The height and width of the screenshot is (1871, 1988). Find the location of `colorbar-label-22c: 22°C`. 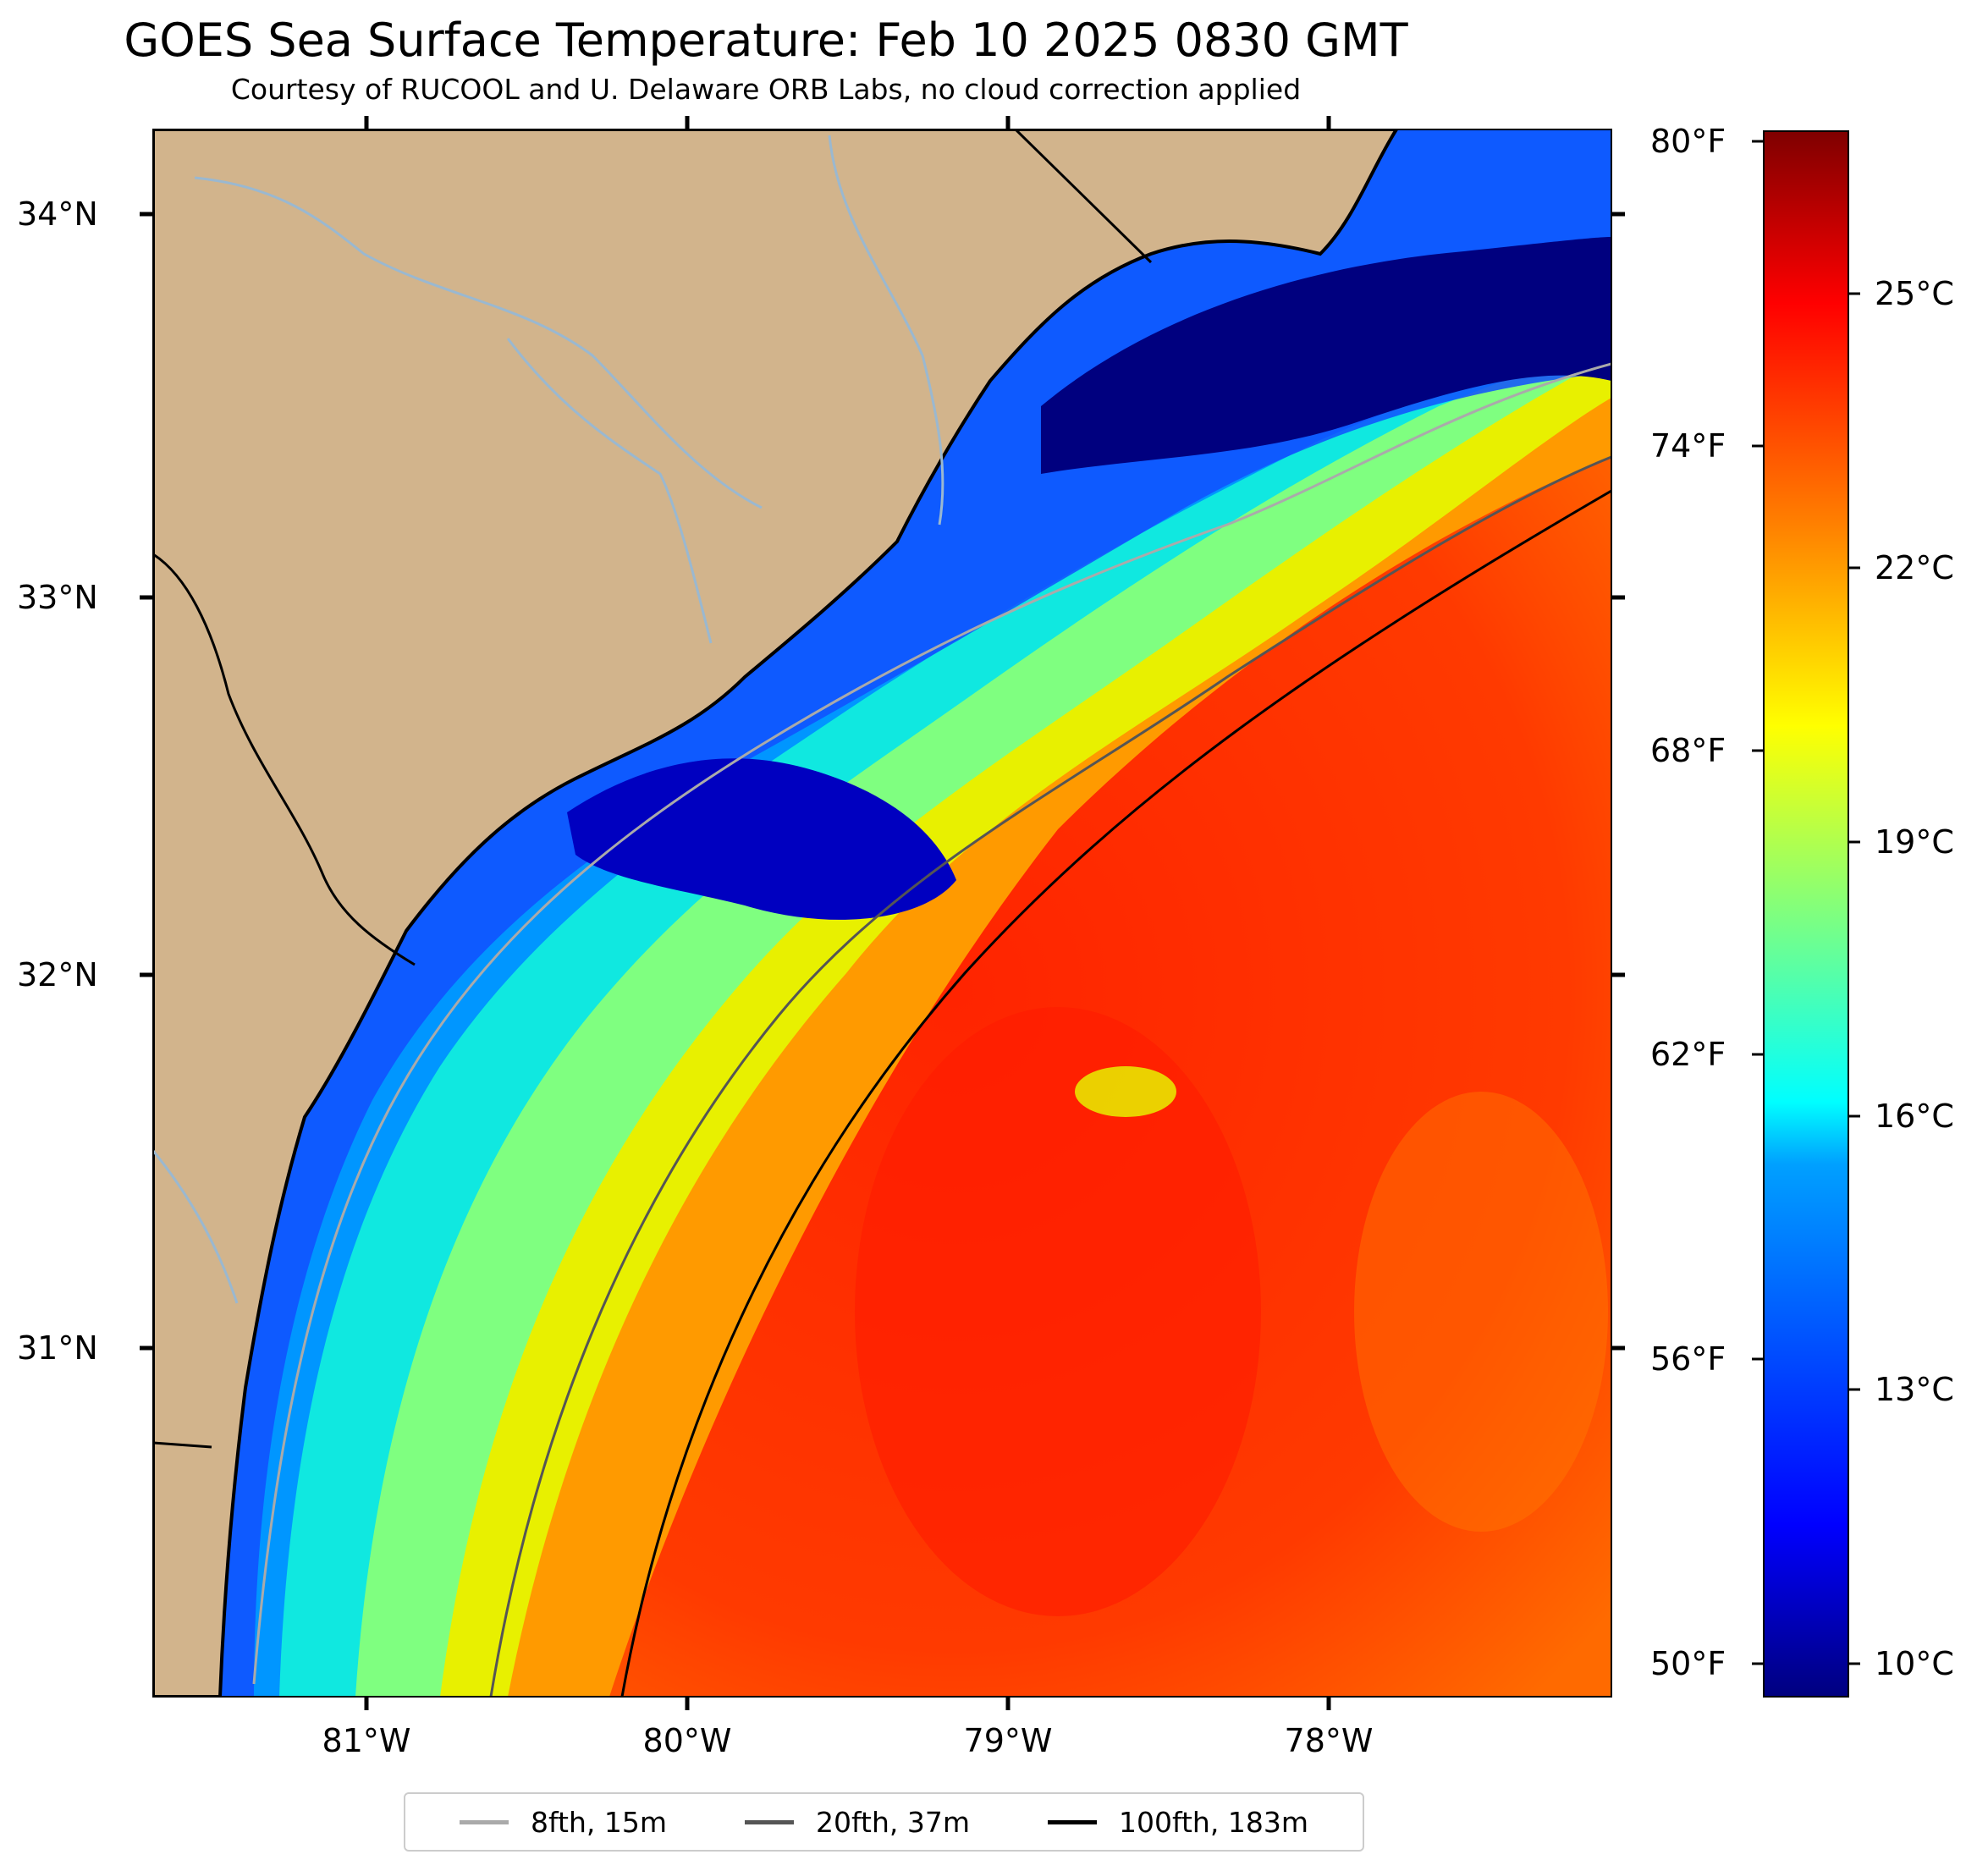

colorbar-label-22c: 22°C is located at coordinates (1914, 568).